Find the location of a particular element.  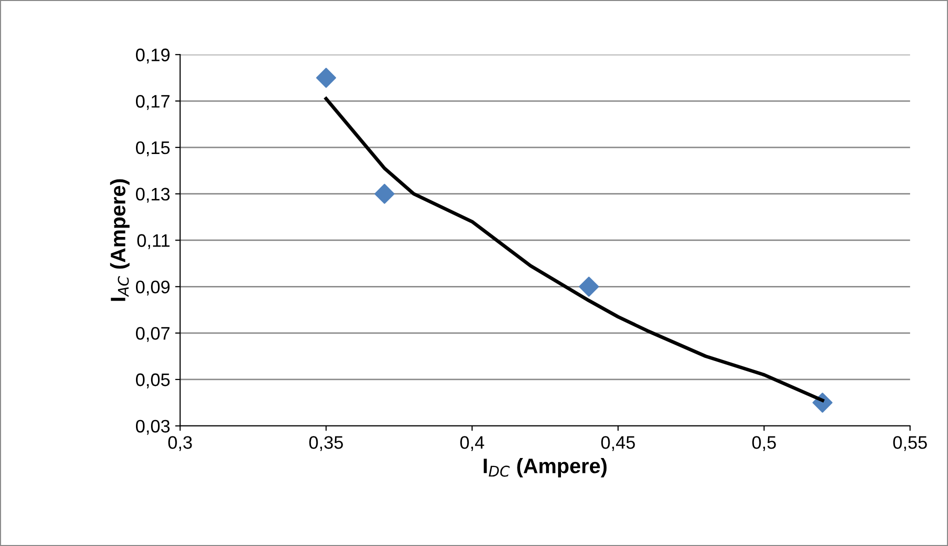

y-tick-label: 0,19 is located at coordinates (153, 56).